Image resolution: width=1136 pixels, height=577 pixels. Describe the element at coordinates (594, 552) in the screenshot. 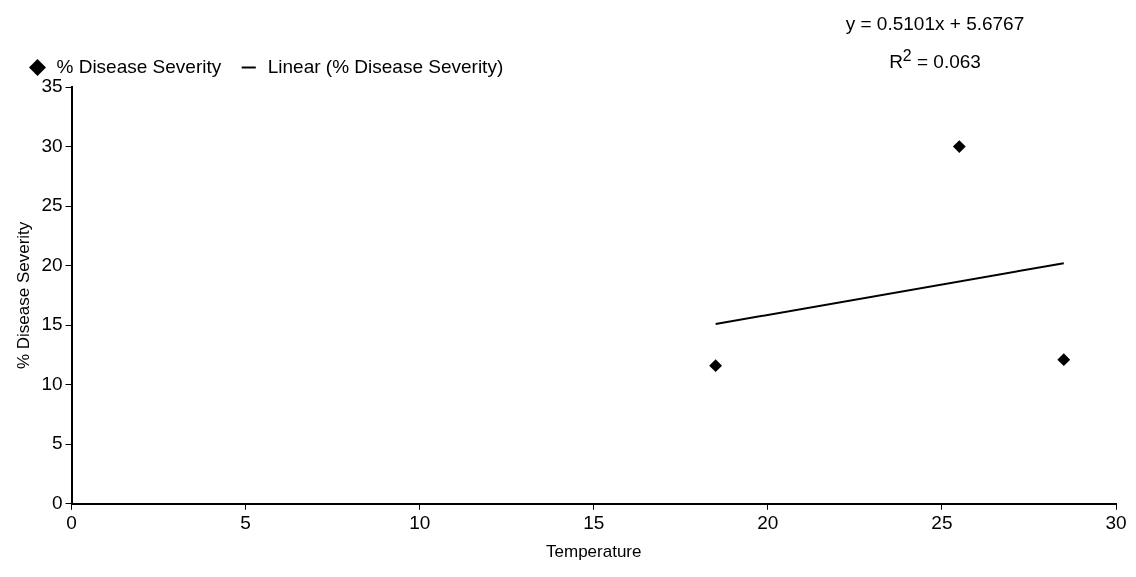

I see `x-axis-title: Temperature` at that location.